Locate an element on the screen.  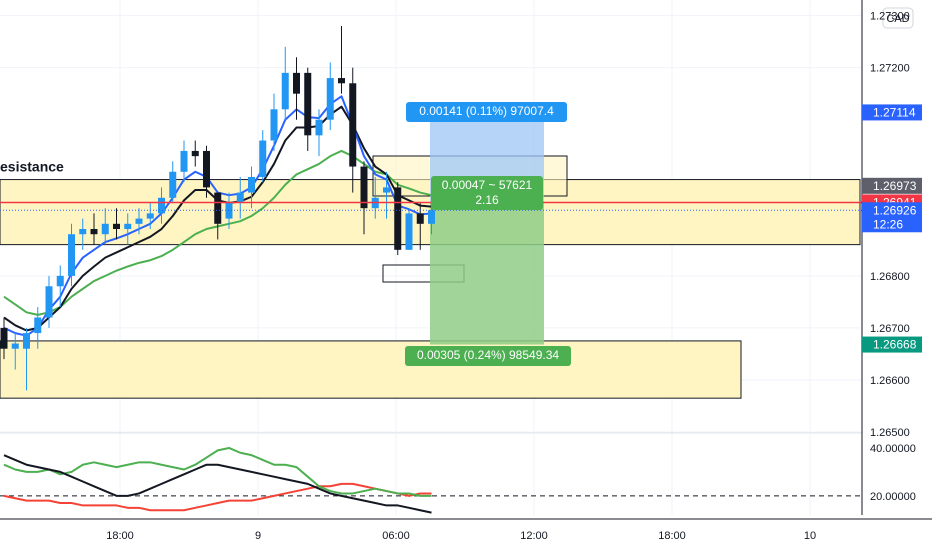
indicator-green-line is located at coordinates (217, 471).